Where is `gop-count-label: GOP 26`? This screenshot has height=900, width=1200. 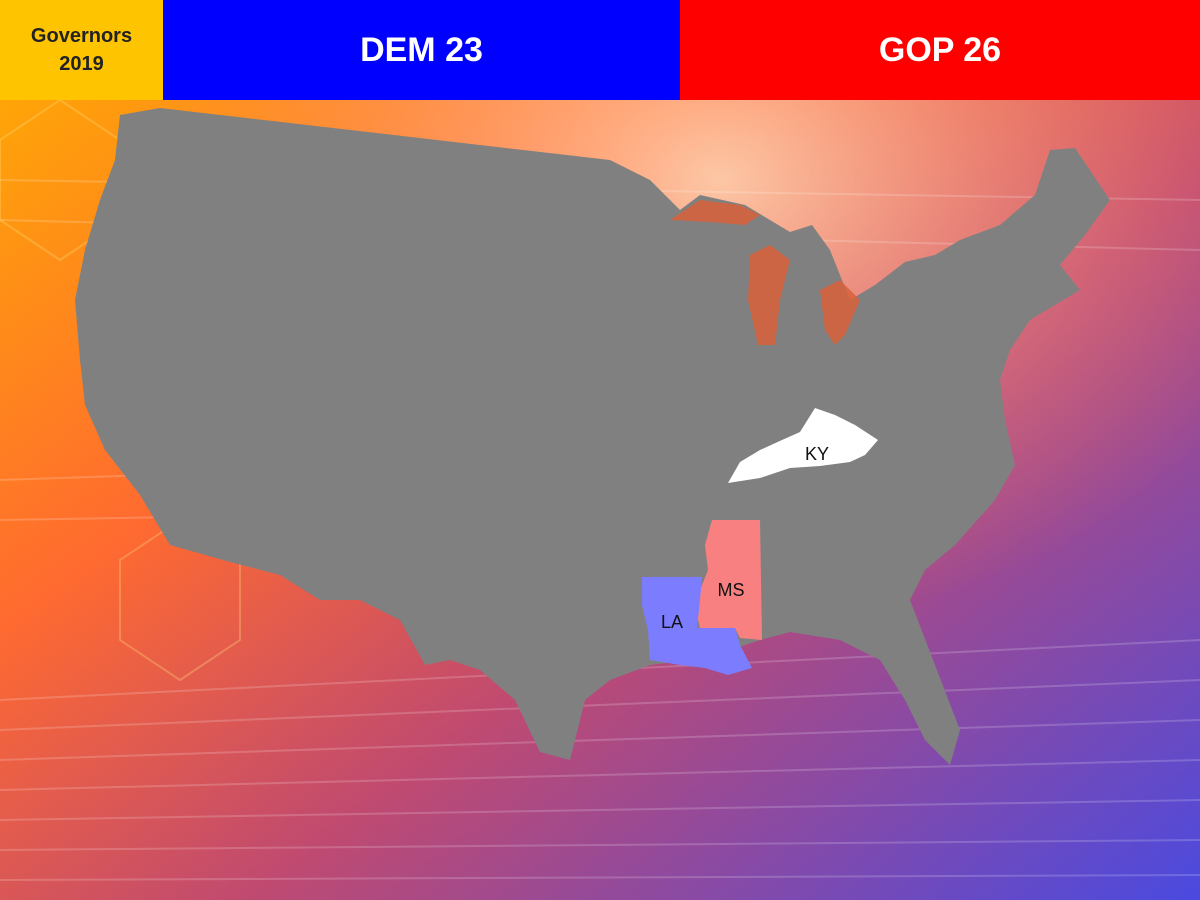 gop-count-label: GOP 26 is located at coordinates (940, 49).